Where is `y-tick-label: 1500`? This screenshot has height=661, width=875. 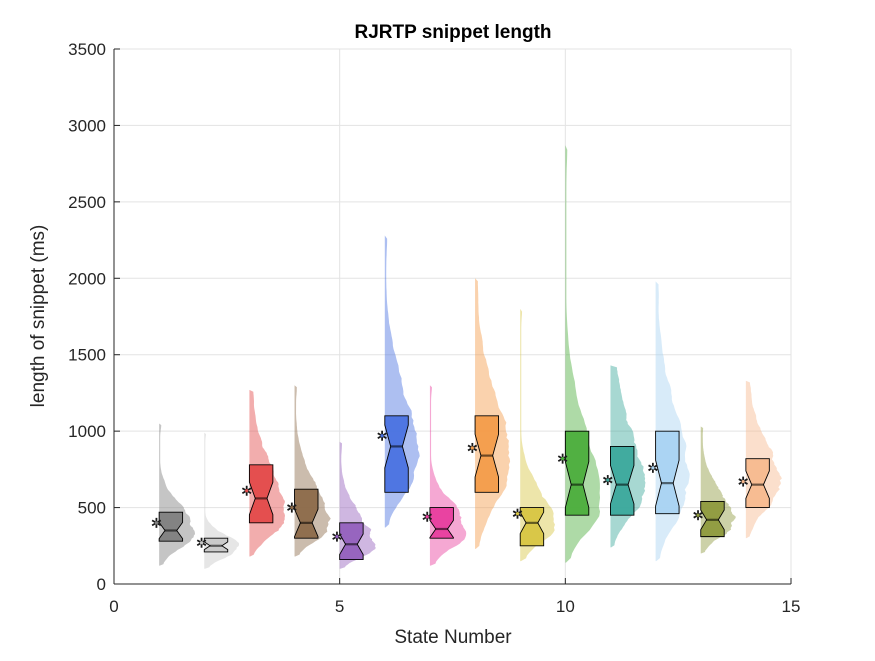
y-tick-label: 1500 is located at coordinates (87, 355).